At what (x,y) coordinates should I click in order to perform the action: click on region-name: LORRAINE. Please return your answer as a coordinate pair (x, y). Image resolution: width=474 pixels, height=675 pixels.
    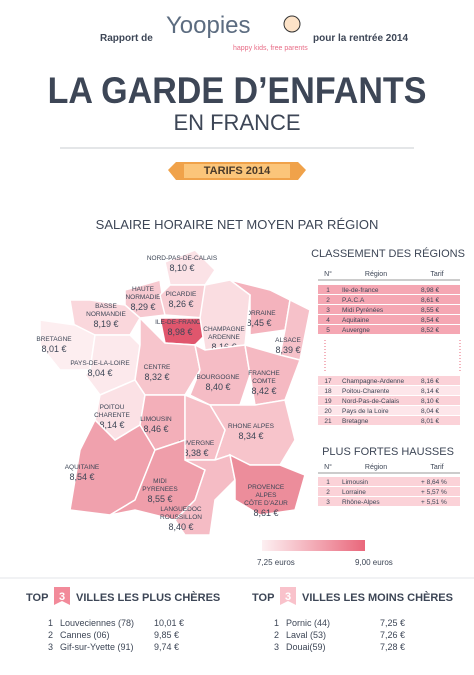
    Looking at the image, I should click on (259, 313).